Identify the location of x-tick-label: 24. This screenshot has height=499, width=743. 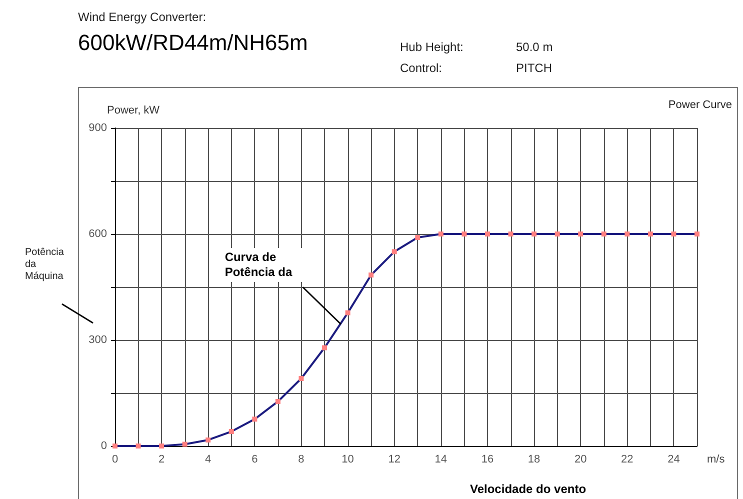
(674, 460).